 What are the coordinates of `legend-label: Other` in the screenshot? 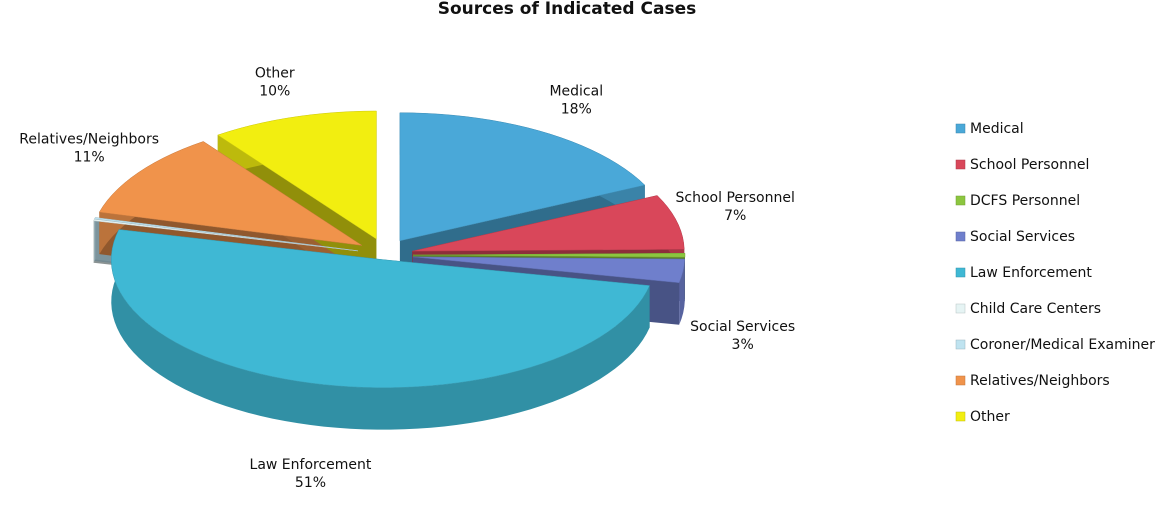 It's located at (990, 417).